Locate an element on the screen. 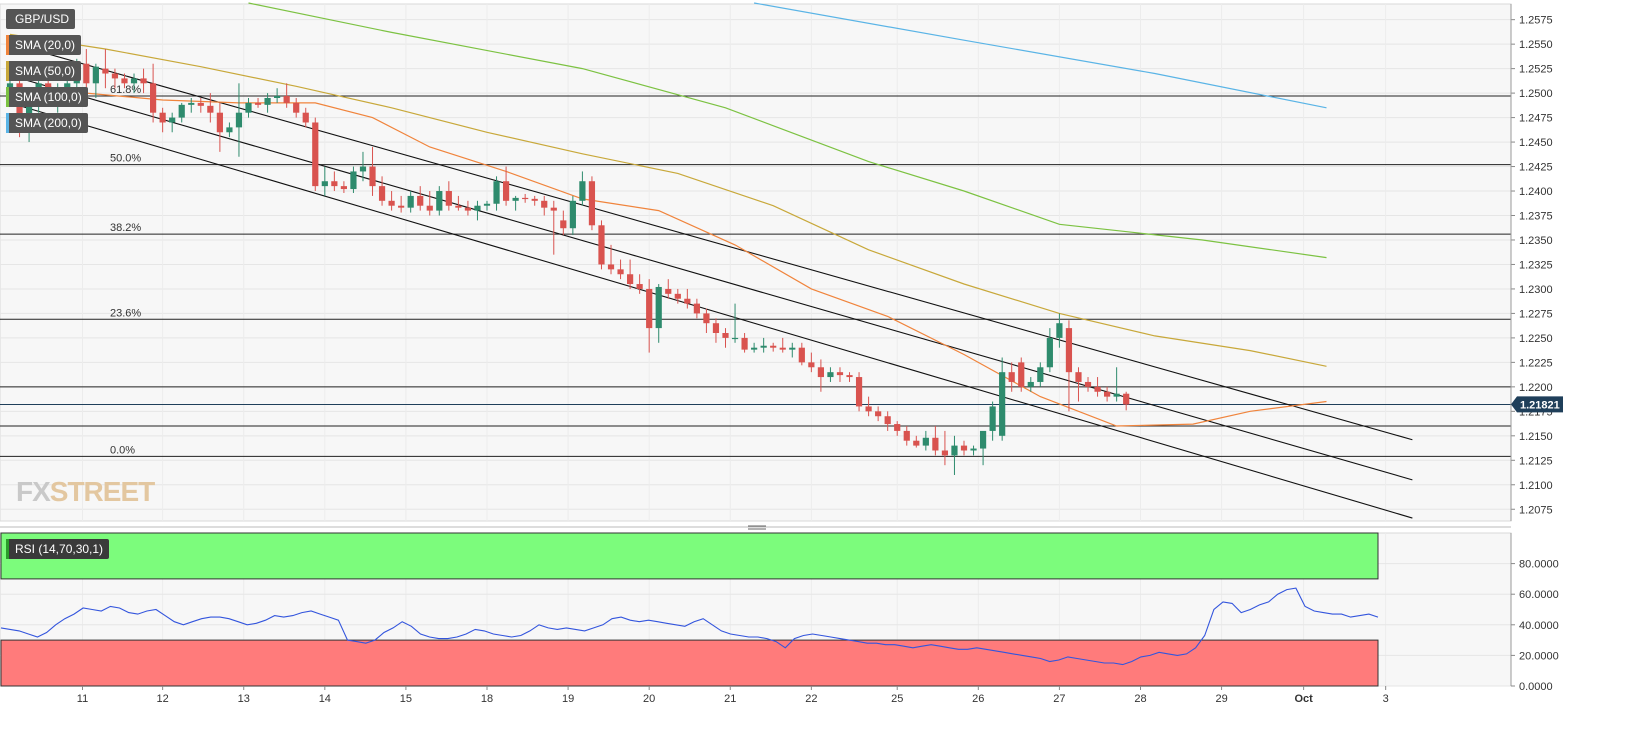 The image size is (1633, 749). legend-entry: SMA (100,0) is located at coordinates (47, 97).